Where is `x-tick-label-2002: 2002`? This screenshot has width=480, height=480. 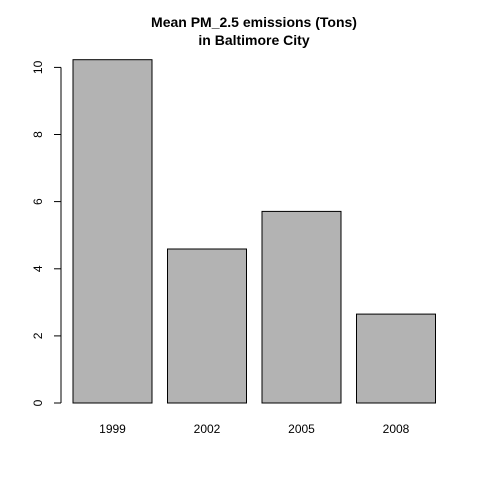
x-tick-label-2002: 2002 is located at coordinates (207, 429).